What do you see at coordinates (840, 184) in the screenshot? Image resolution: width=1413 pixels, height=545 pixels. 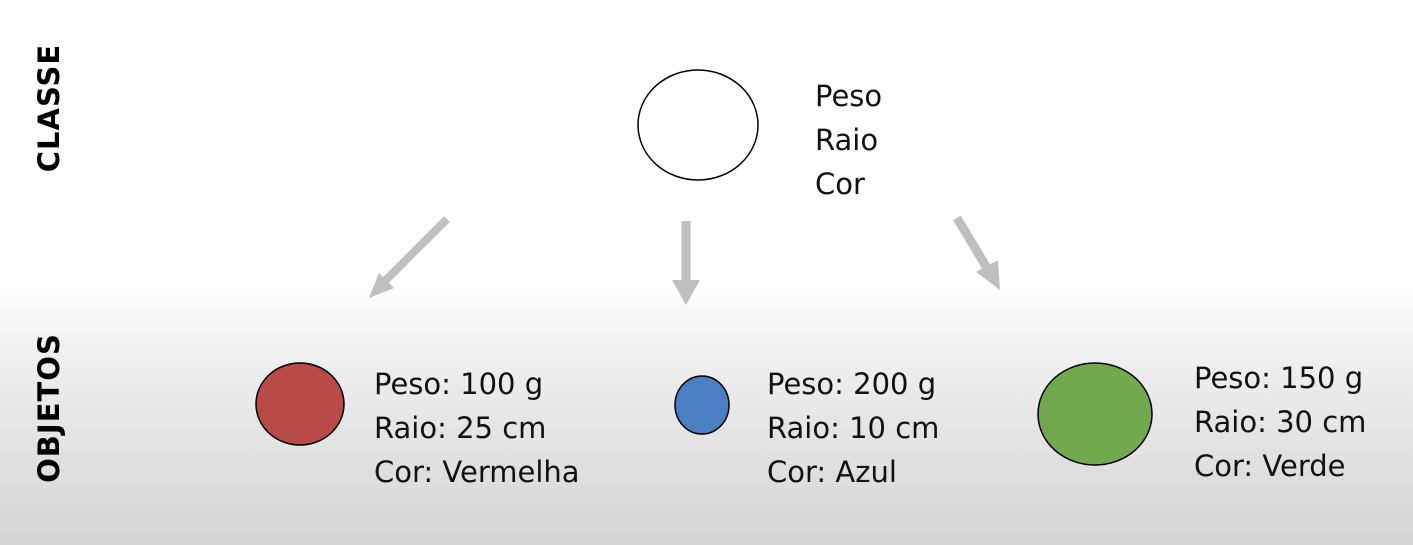 I see `class-attribute-cor: Cor` at bounding box center [840, 184].